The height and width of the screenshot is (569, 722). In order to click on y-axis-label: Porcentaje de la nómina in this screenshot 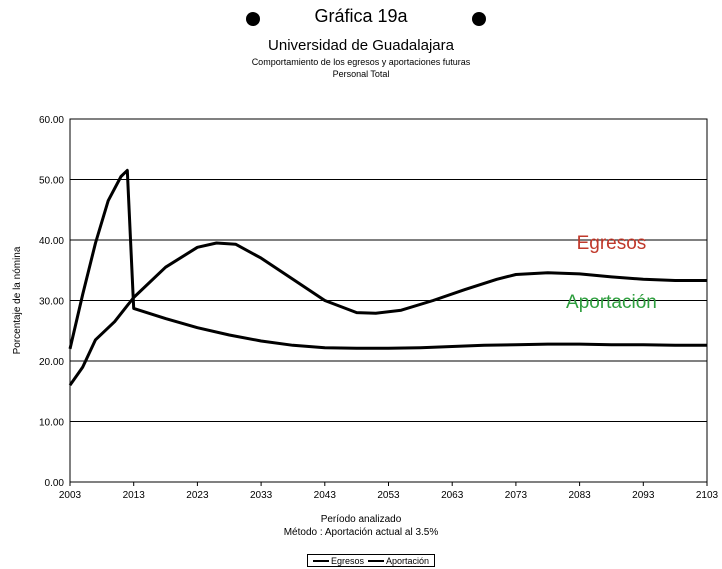, I will do `click(17, 300)`.